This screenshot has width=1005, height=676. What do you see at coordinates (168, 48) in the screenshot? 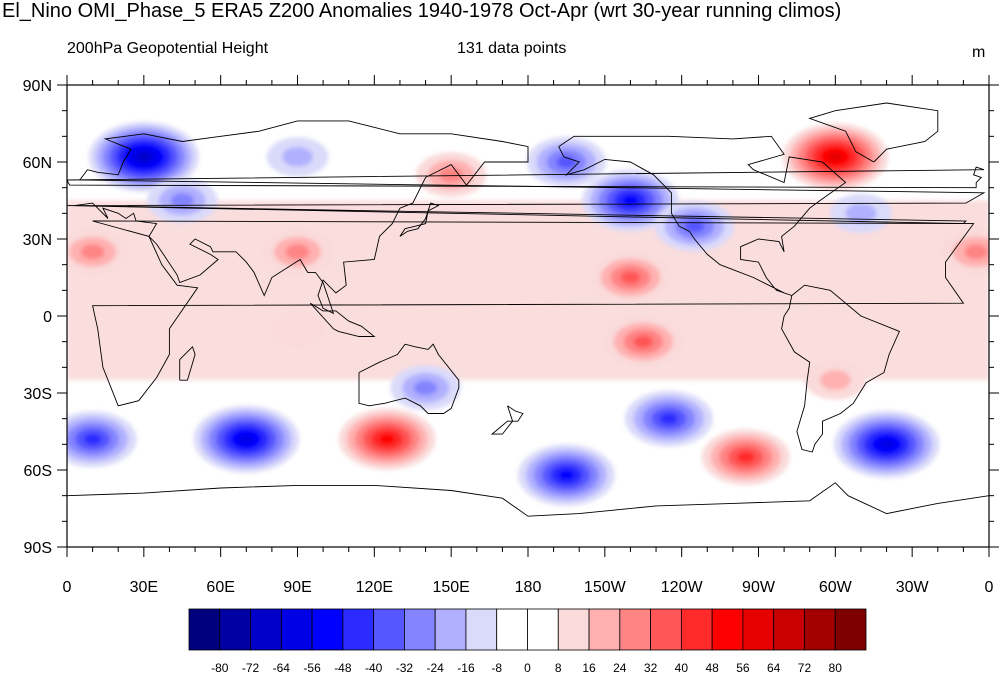
I see `field-subtitle: 200hPa Geopotential Height` at bounding box center [168, 48].